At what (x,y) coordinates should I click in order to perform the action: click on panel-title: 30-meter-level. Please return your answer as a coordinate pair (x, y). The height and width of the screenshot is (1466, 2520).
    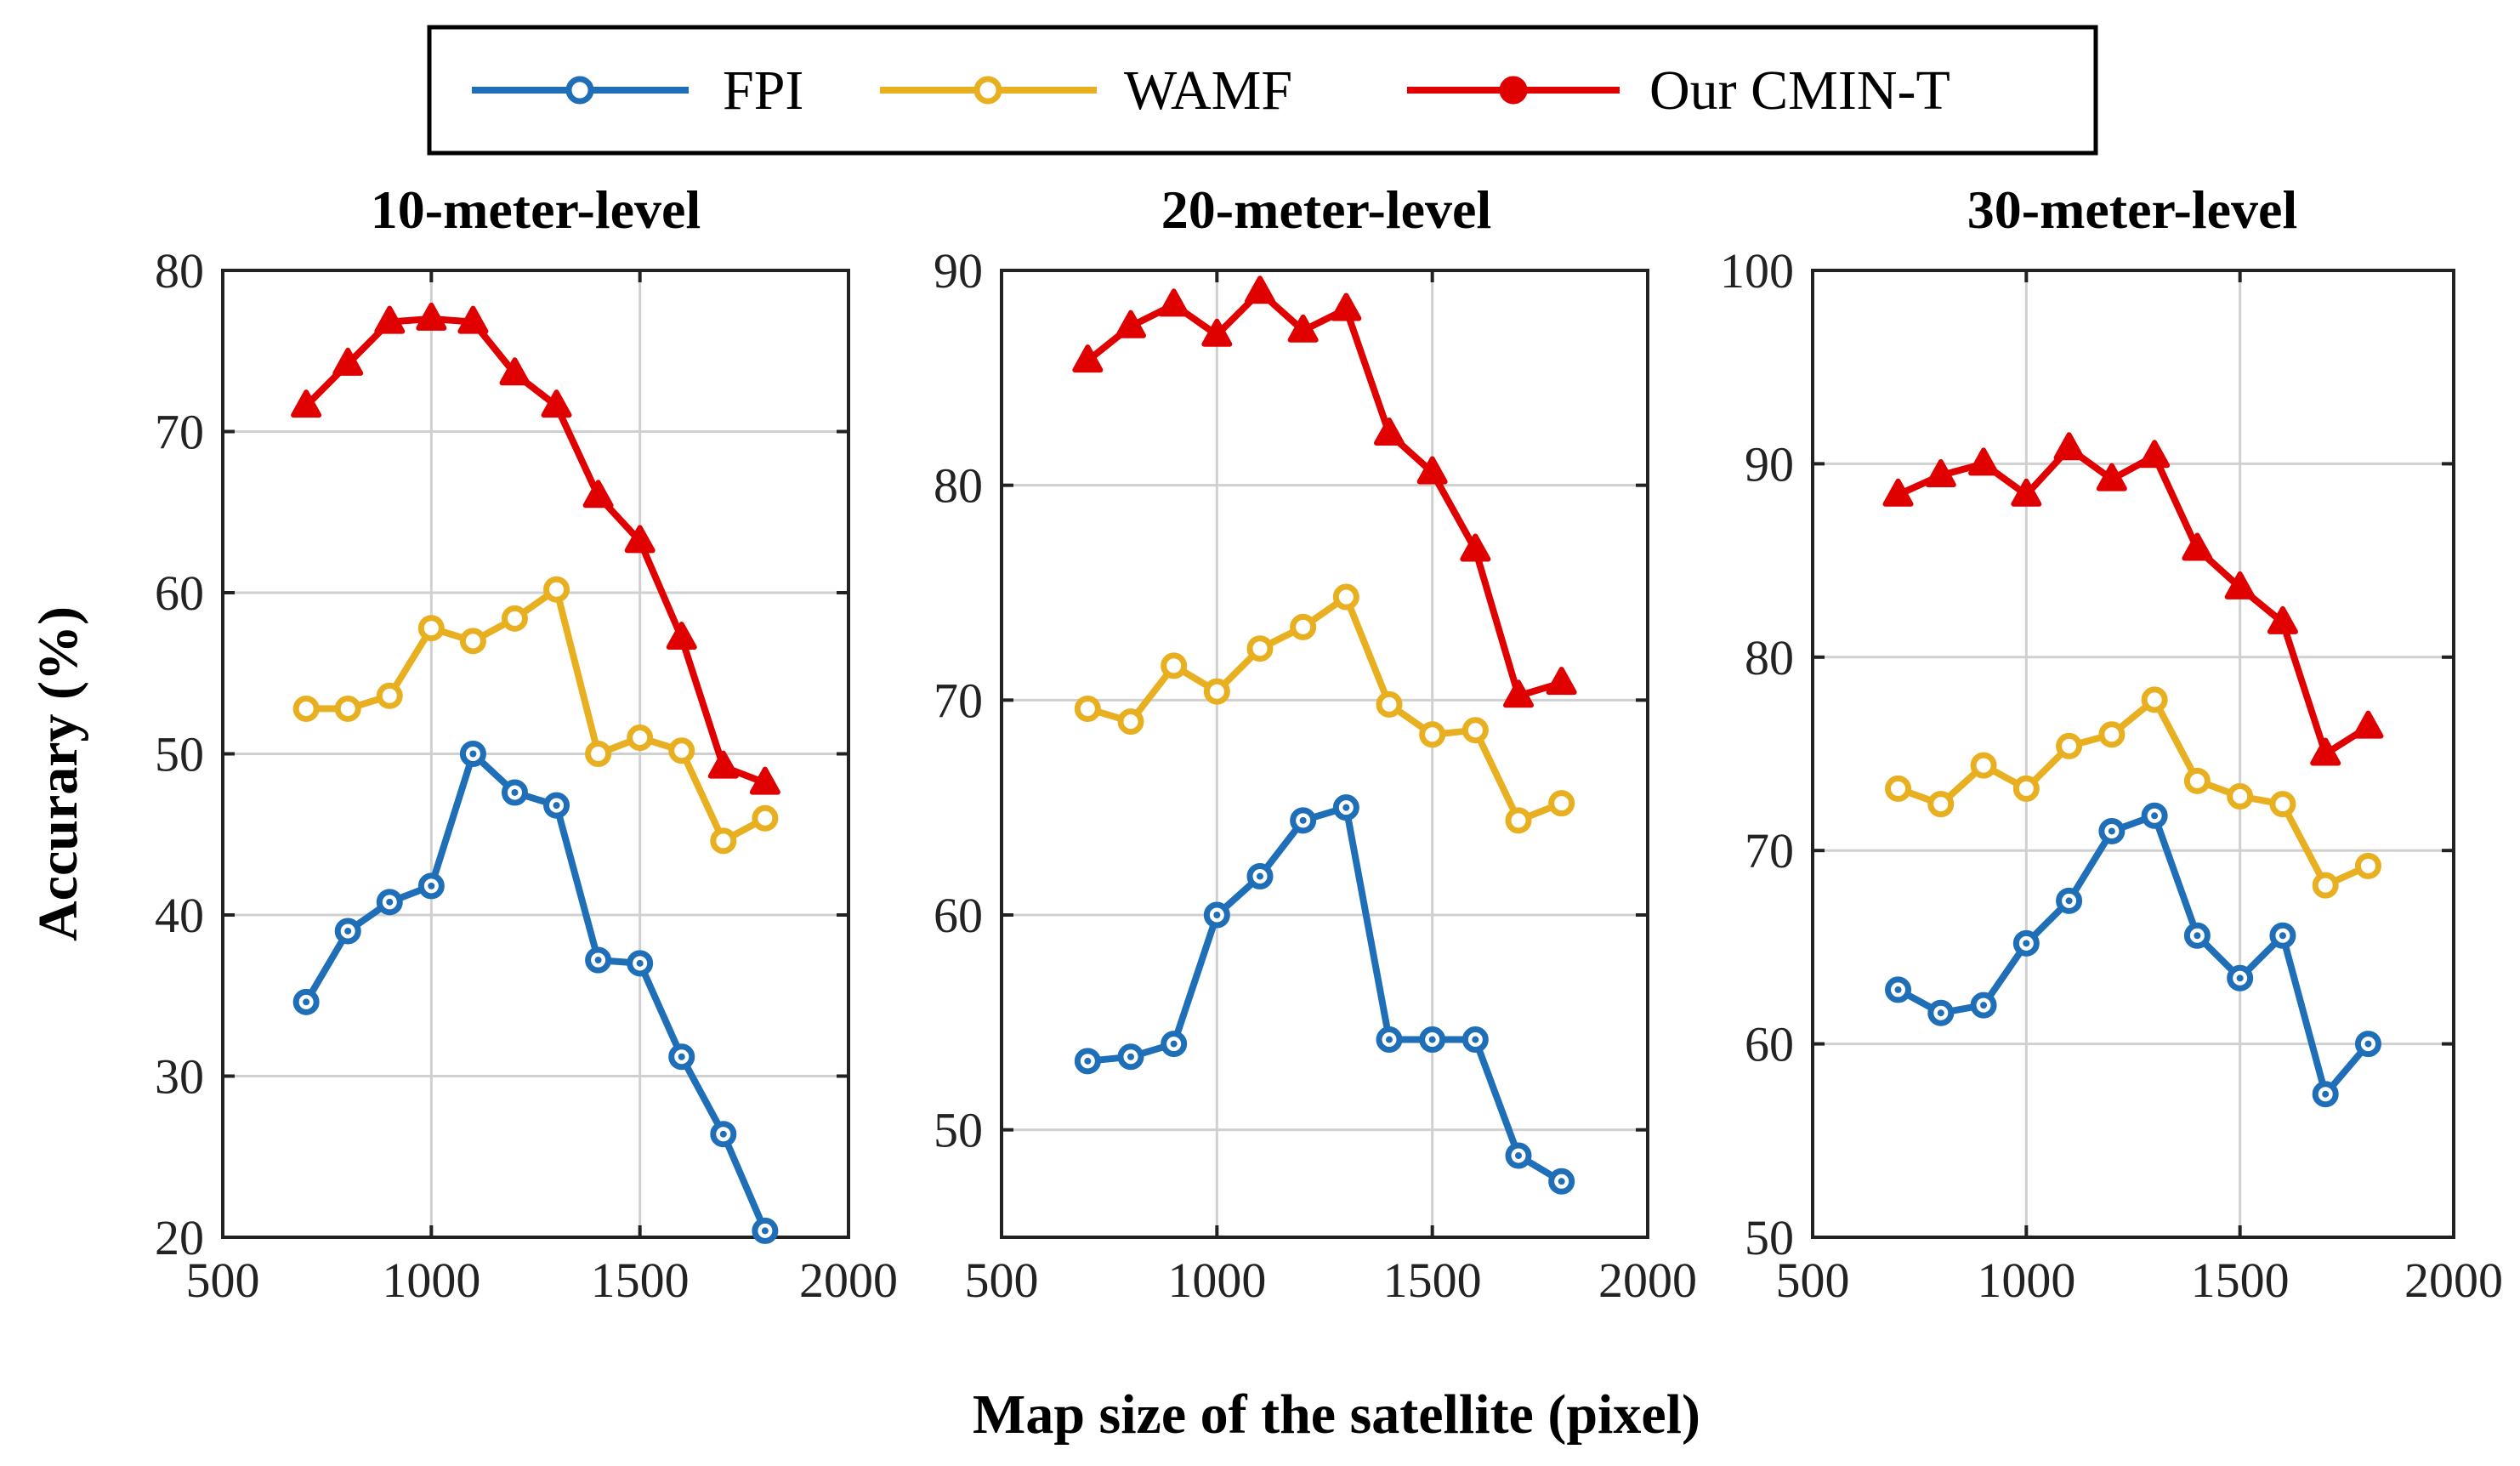
    Looking at the image, I should click on (2132, 210).